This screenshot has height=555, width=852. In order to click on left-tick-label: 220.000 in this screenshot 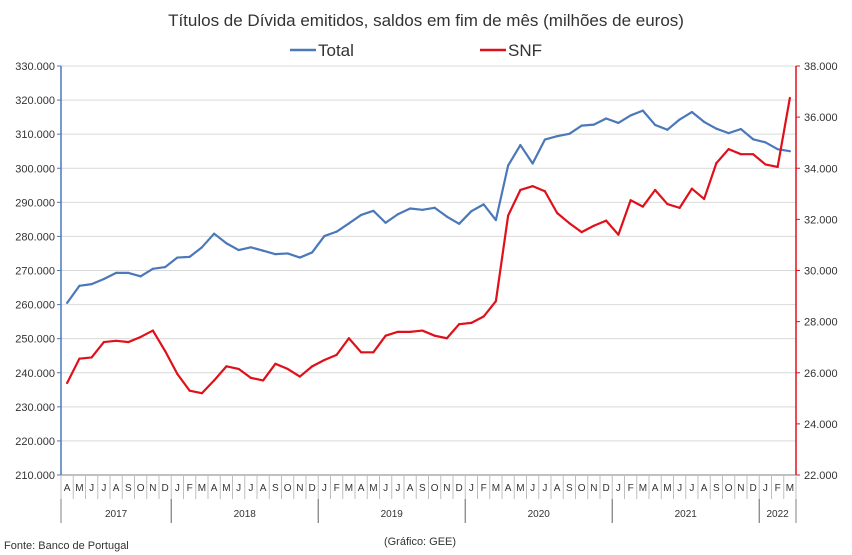, I will do `click(35, 442)`.